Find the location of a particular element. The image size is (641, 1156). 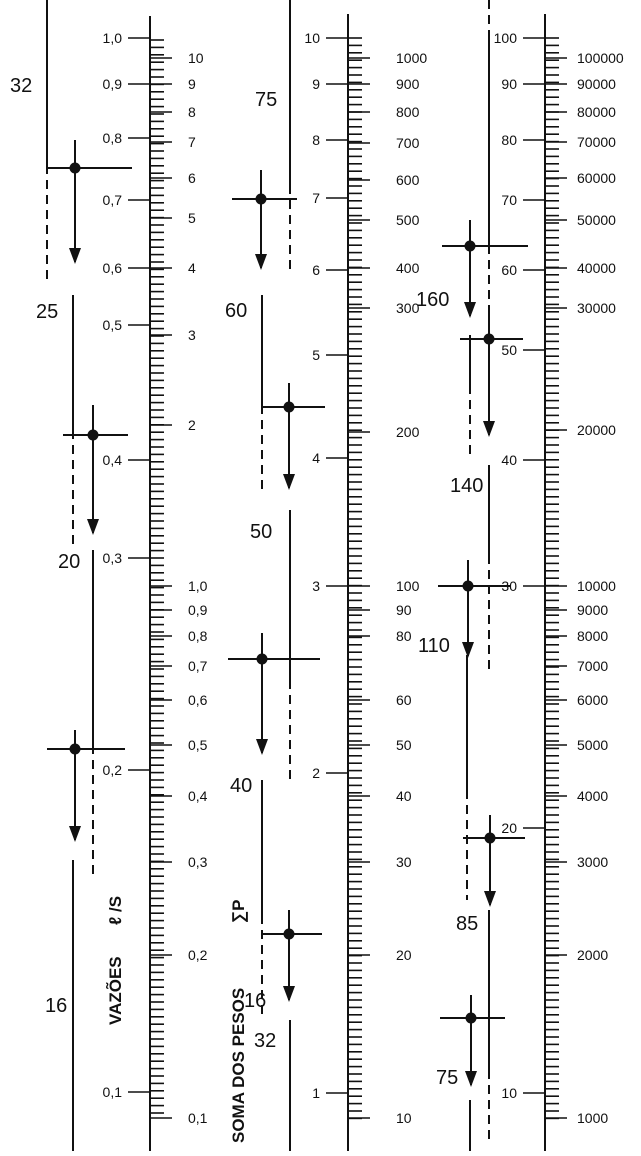

pipe-diameter-label: 140 is located at coordinates (466, 486).